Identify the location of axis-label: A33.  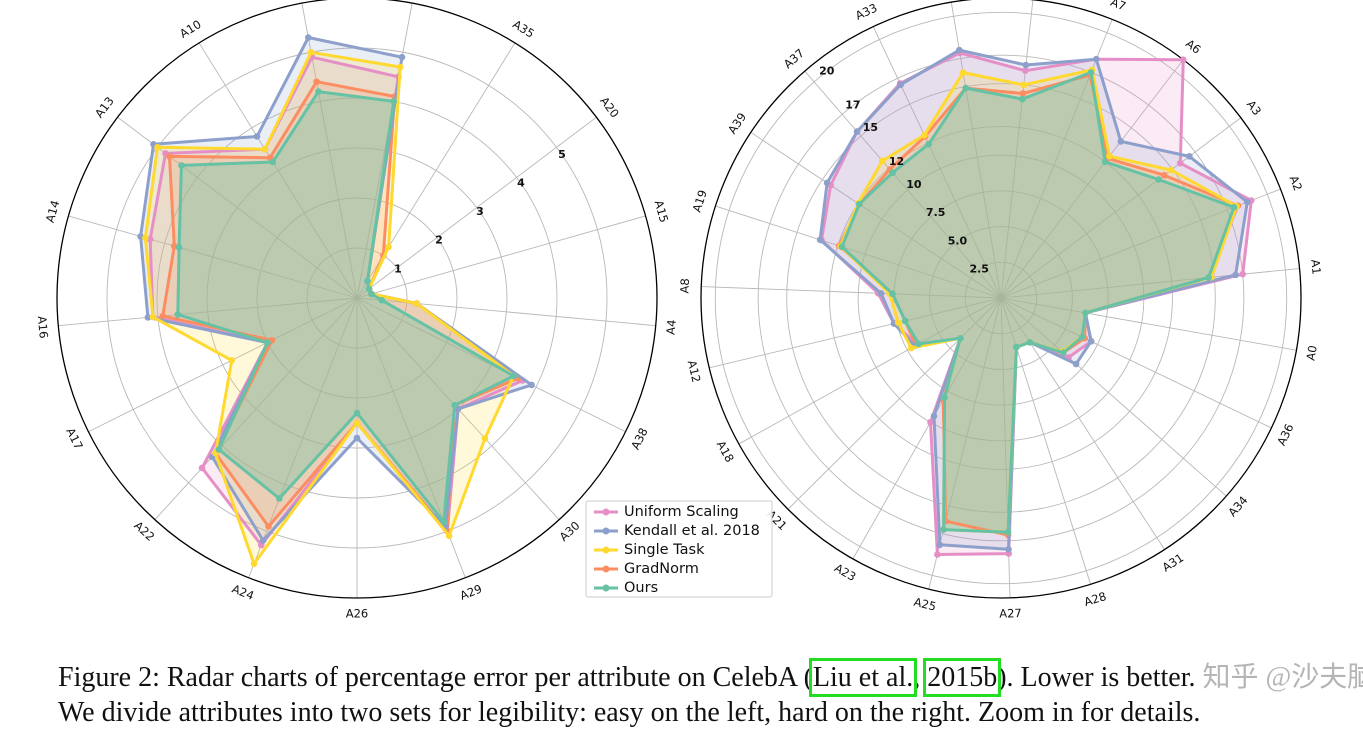
(866, 12).